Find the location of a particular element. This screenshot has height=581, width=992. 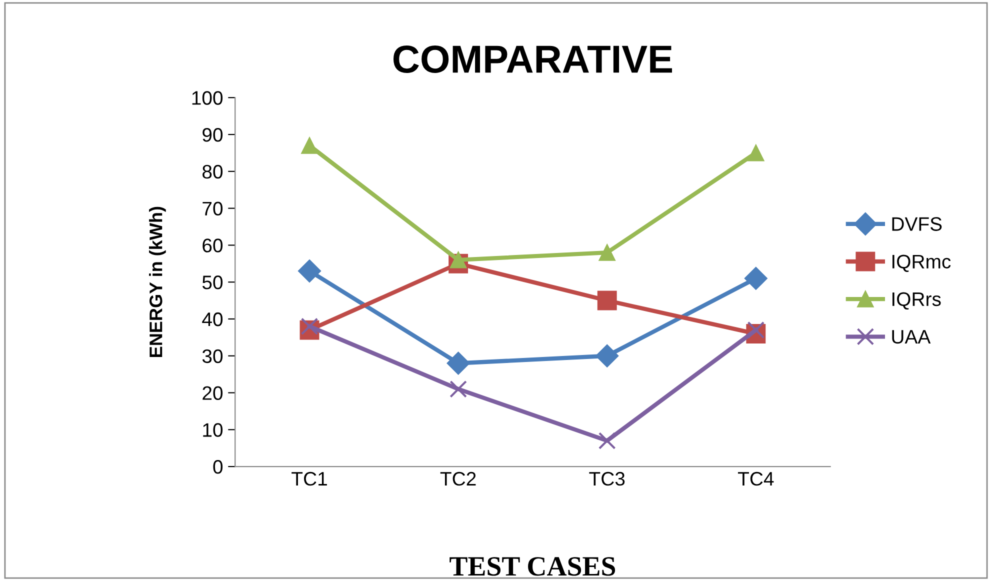

y-tick-label: 50 is located at coordinates (212, 283).